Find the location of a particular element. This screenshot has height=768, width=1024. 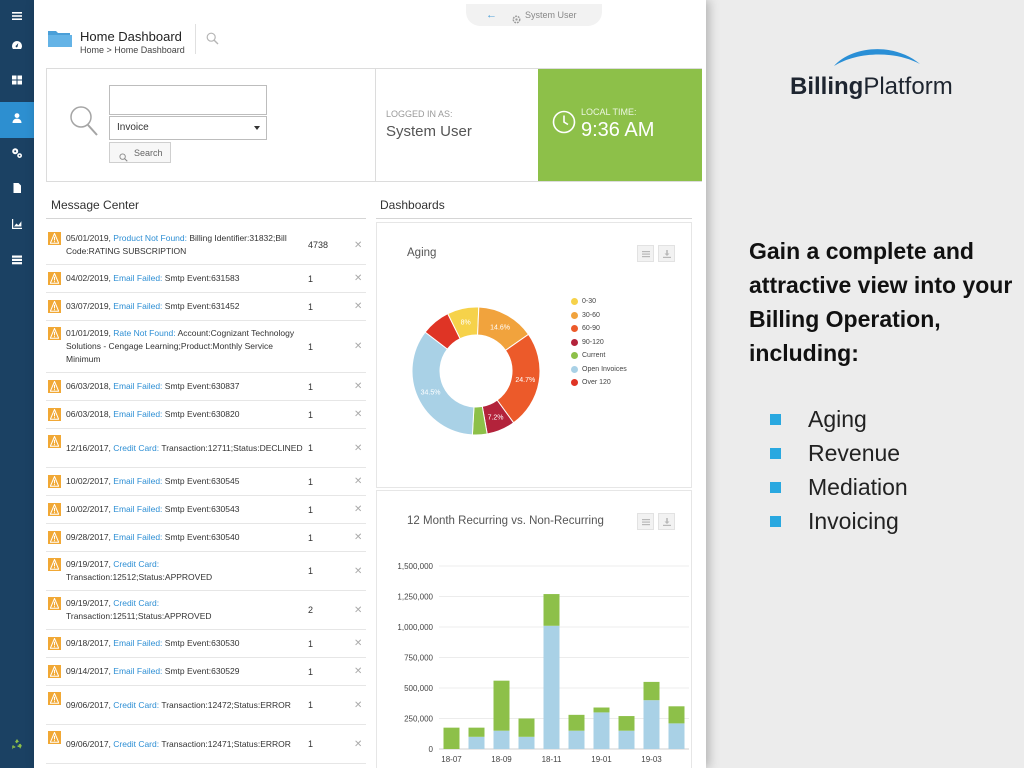

pie-slice-label: 14.6% is located at coordinates (500, 328).